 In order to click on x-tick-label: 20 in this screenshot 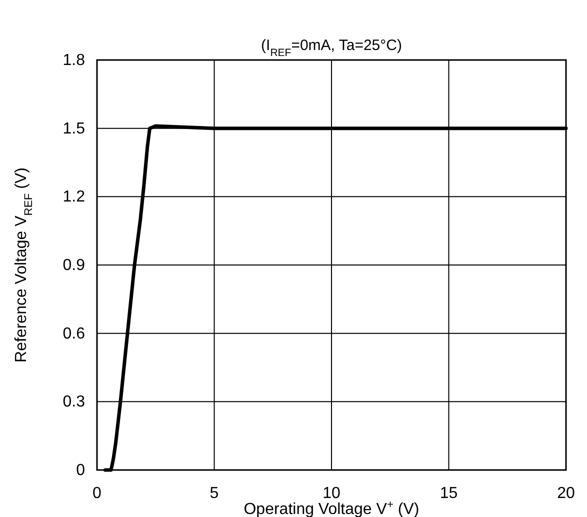, I will do `click(566, 493)`.